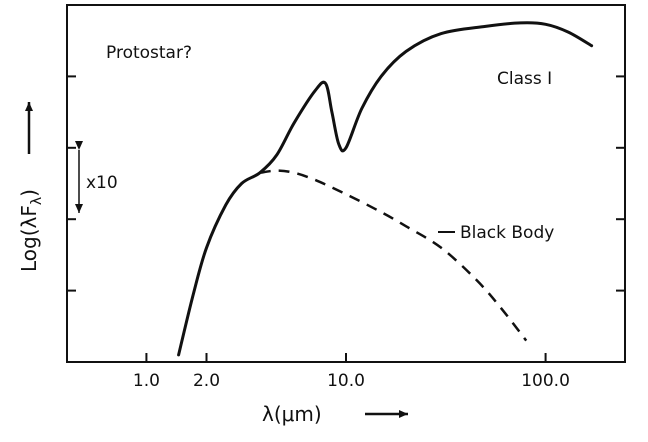  I want to click on x-axis-ticks: 1.0 2.0 10.0 100.0, so click(351, 372).